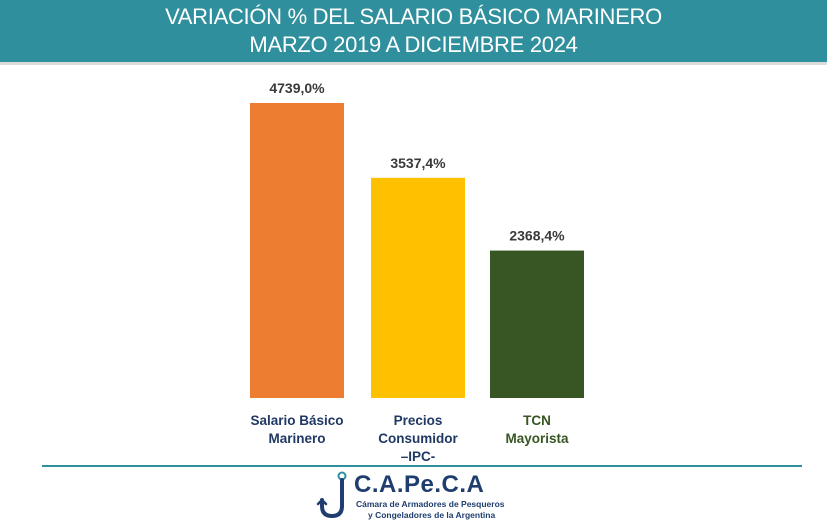 This screenshot has height=522, width=827. Describe the element at coordinates (419, 484) in the screenshot. I see `brand-name: C.A.Pe.C.A` at that location.